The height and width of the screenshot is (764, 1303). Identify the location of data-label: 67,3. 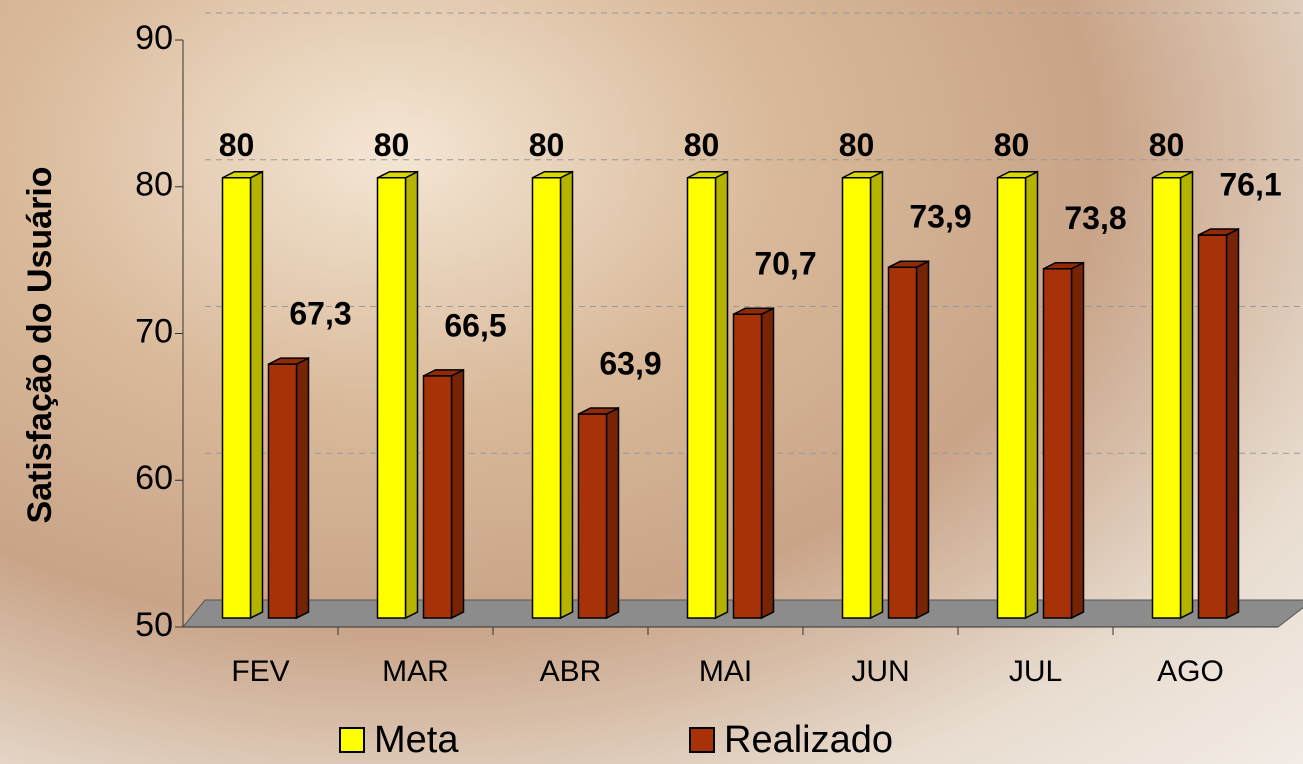
(320, 314).